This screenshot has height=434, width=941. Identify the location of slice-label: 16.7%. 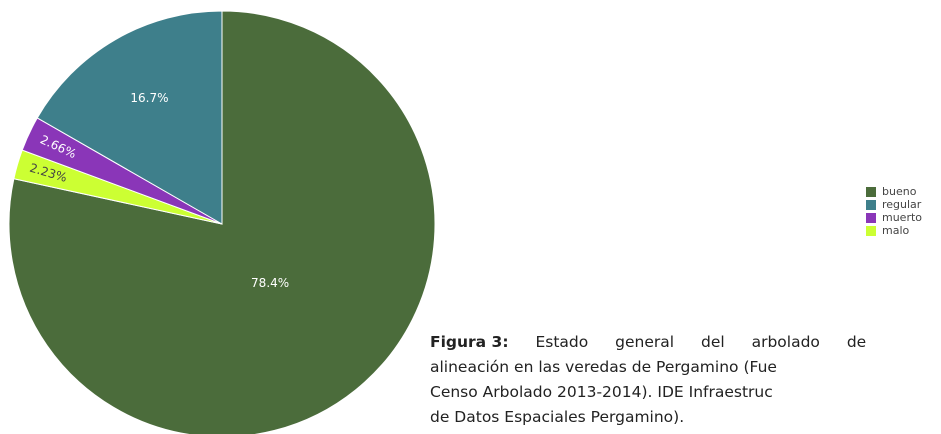
(149, 98).